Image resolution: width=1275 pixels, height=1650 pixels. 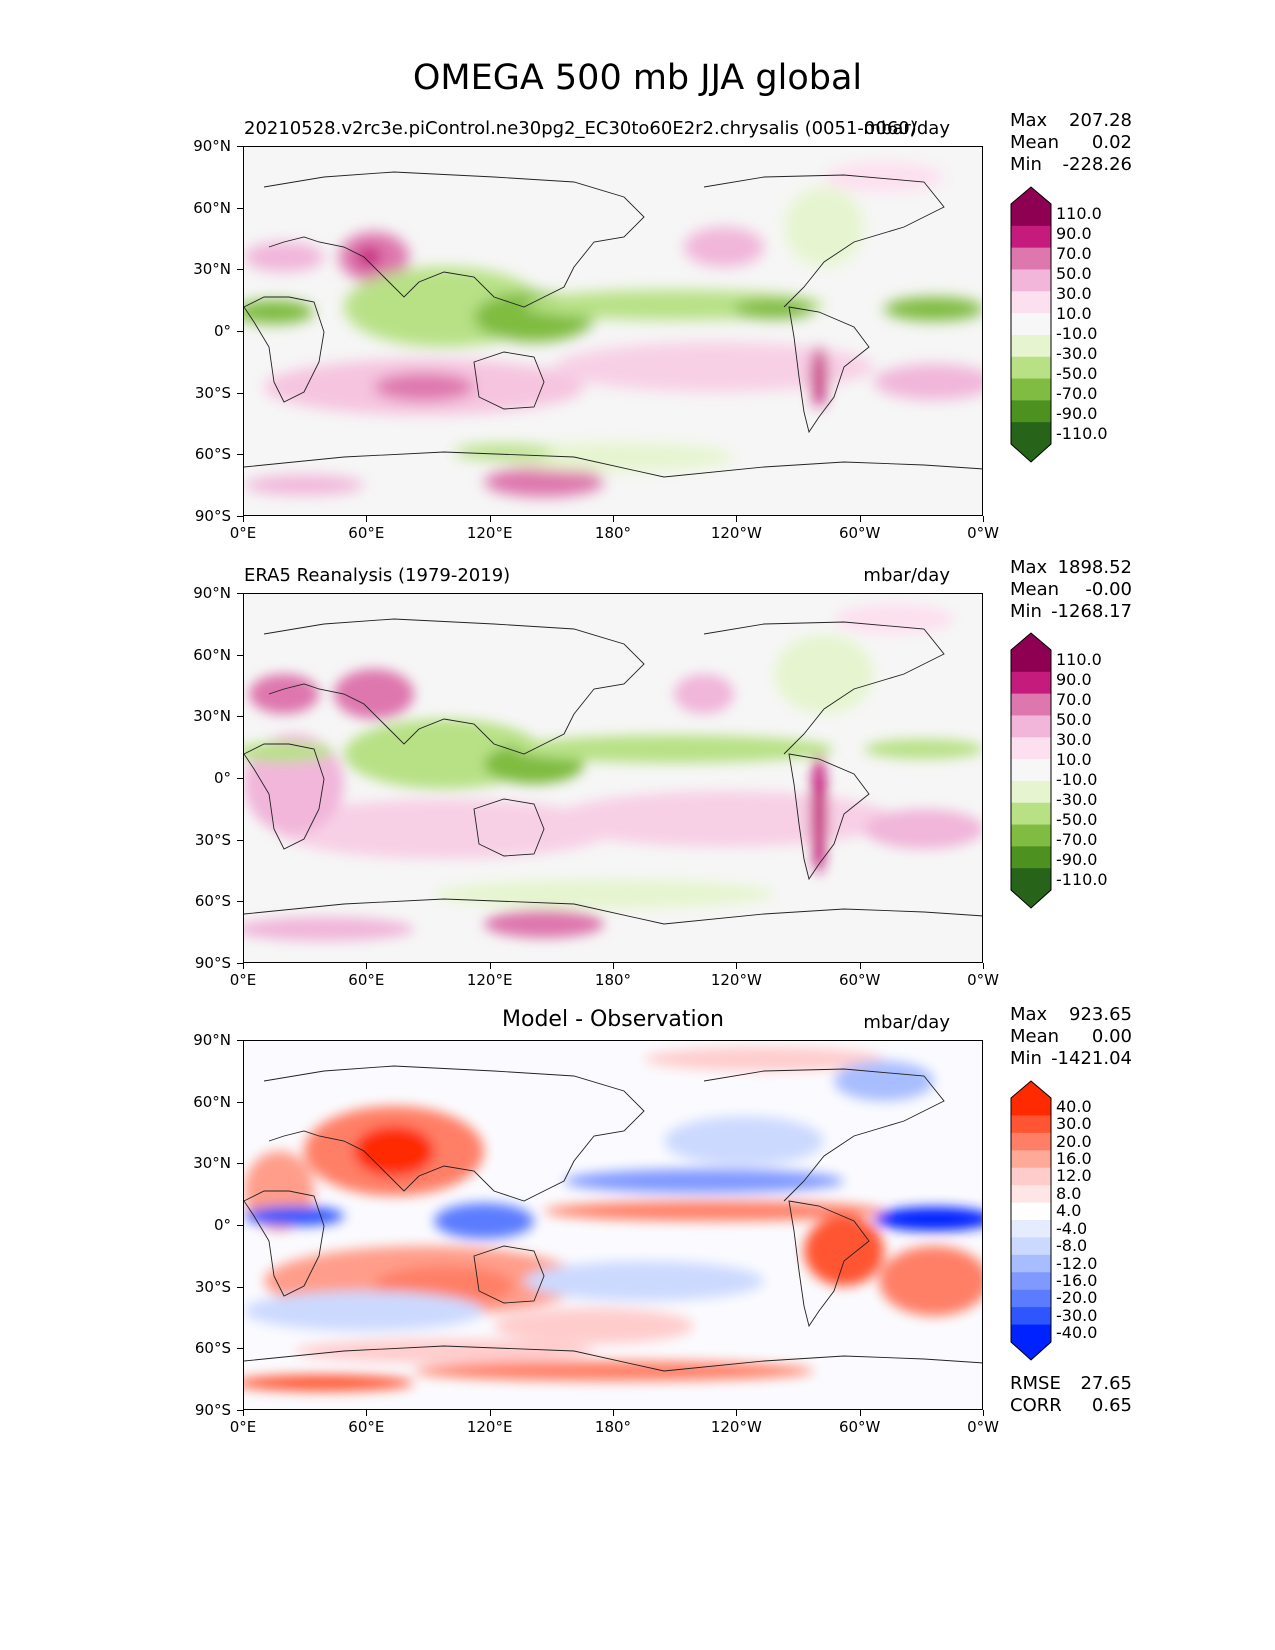 I want to click on panel2-map, so click(x=613, y=778).